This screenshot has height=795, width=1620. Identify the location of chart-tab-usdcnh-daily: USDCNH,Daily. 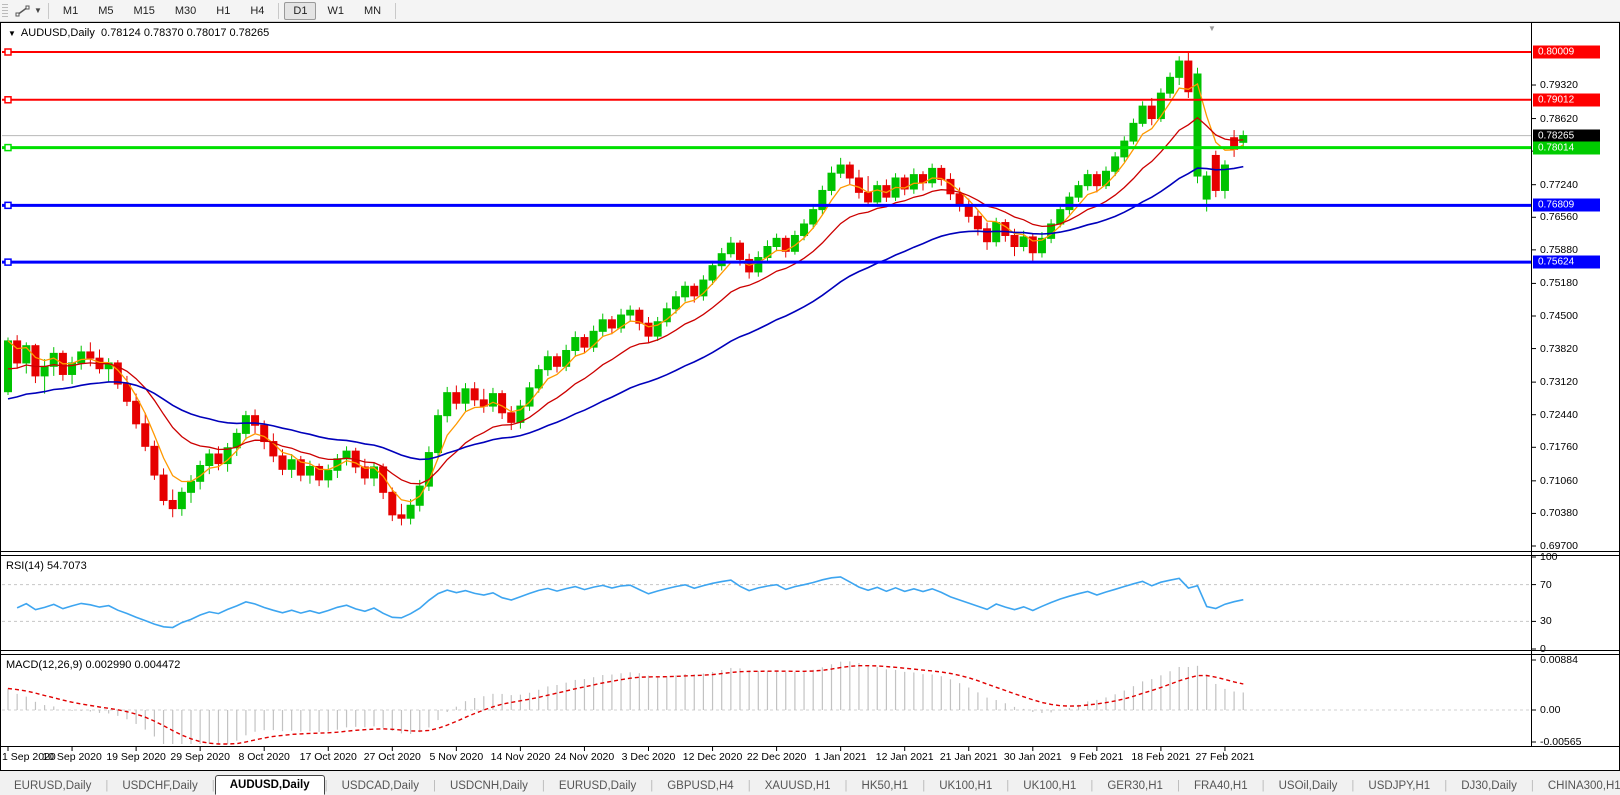
(488, 786).